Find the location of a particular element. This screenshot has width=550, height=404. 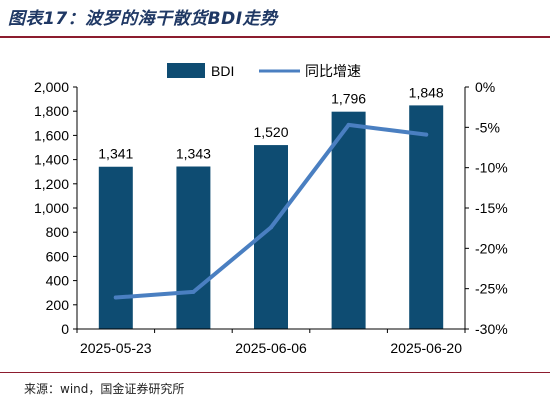

y-right-tick-label: -20% is located at coordinates (491, 248).